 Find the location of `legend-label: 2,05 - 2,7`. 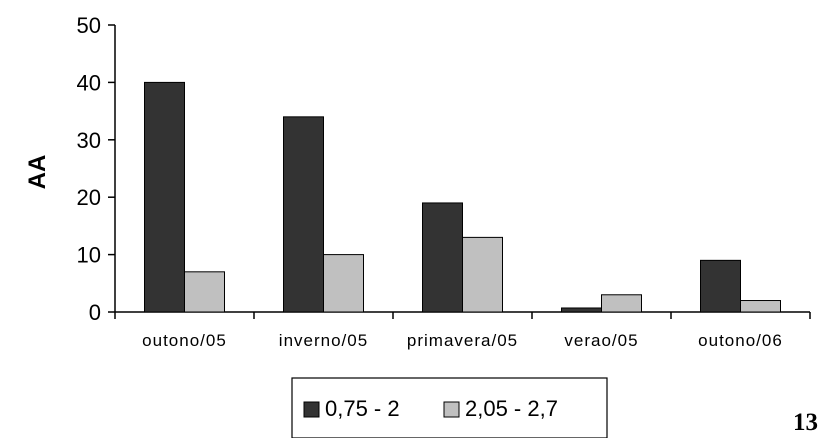

legend-label: 2,05 - 2,7 is located at coordinates (511, 408).